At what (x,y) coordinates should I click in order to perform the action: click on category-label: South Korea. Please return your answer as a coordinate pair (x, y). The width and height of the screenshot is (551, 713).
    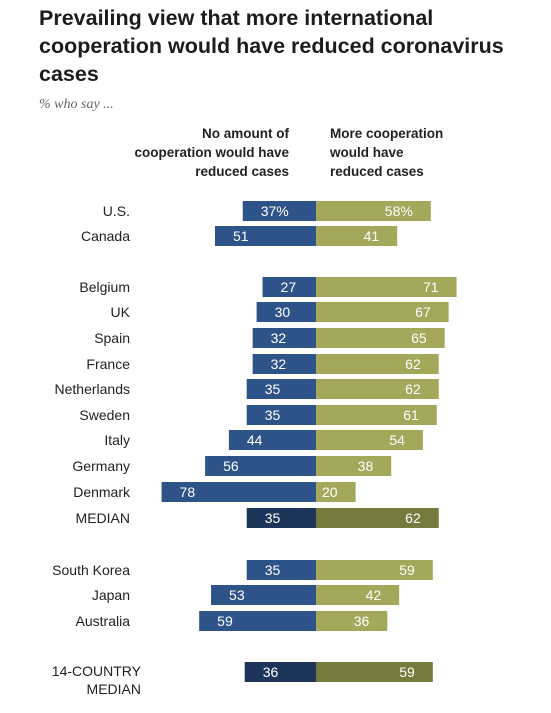
    Looking at the image, I should click on (91, 570).